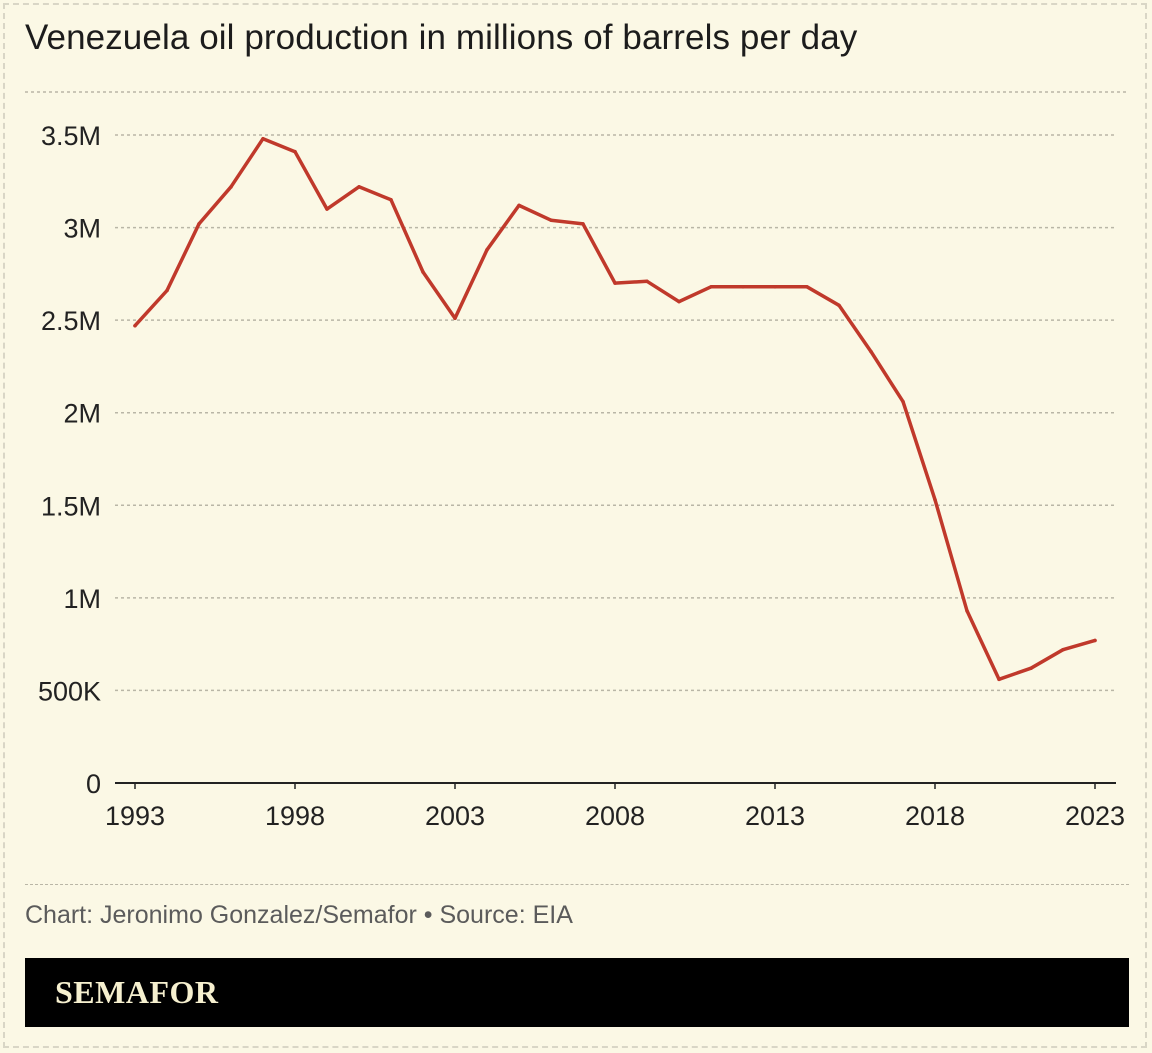 Image resolution: width=1152 pixels, height=1053 pixels. I want to click on data-point-2009, so click(647, 281).